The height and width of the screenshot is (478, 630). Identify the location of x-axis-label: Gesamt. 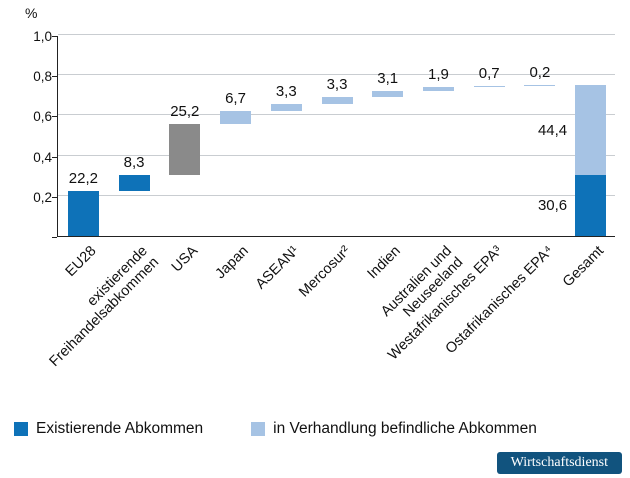
(583, 266).